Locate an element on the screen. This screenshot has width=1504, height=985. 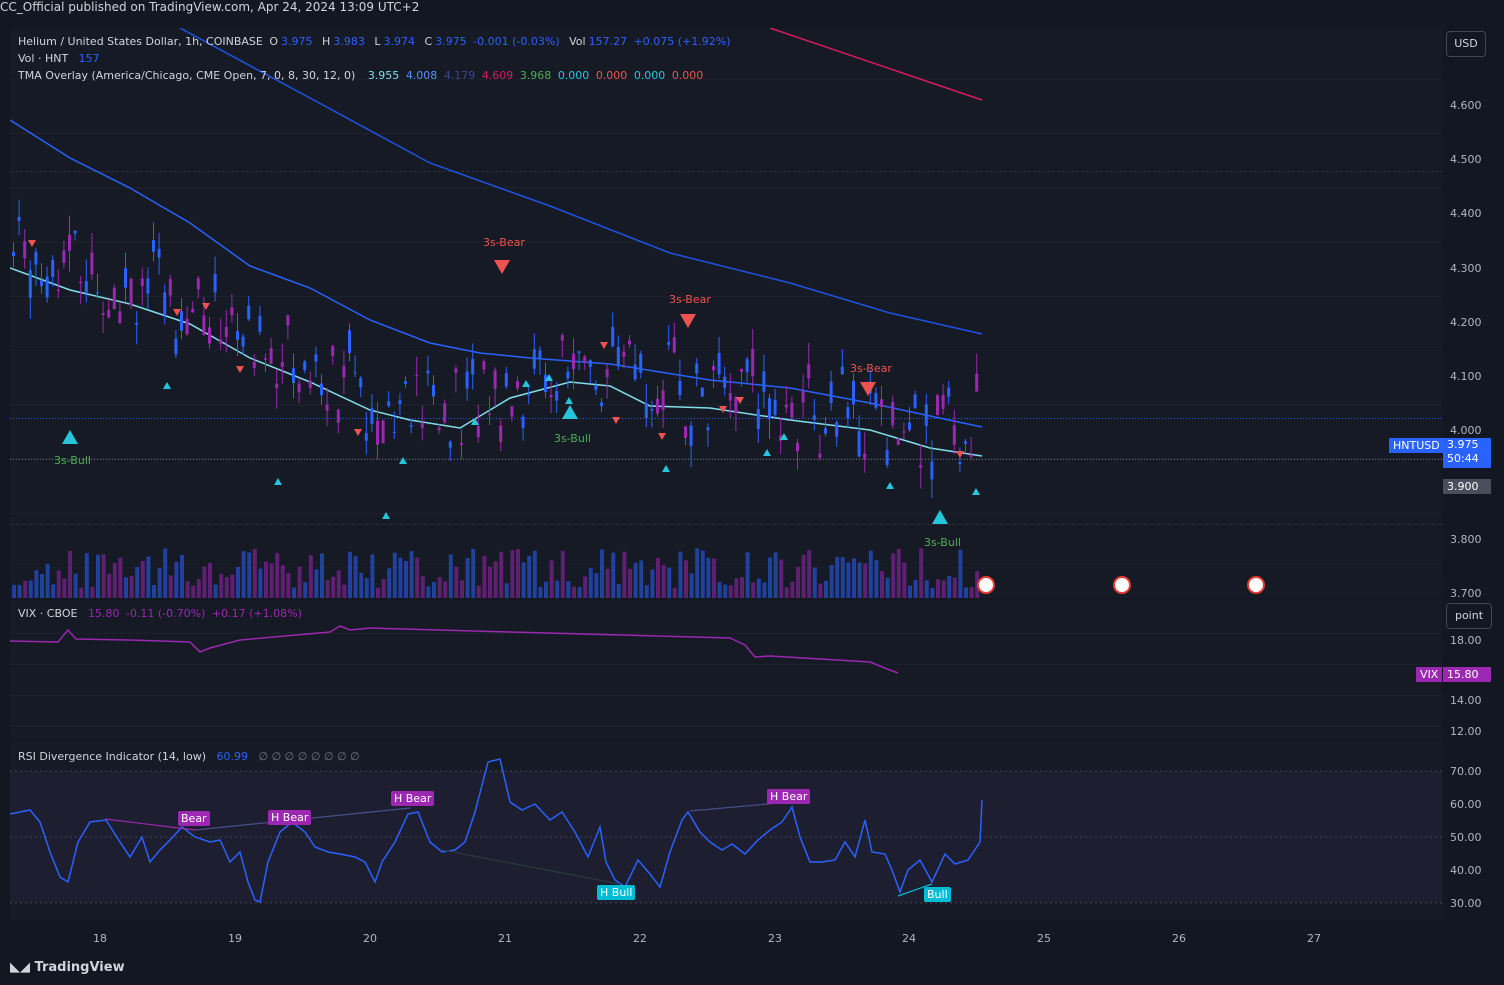
rsi-tick: 30.00 is located at coordinates (1466, 903).